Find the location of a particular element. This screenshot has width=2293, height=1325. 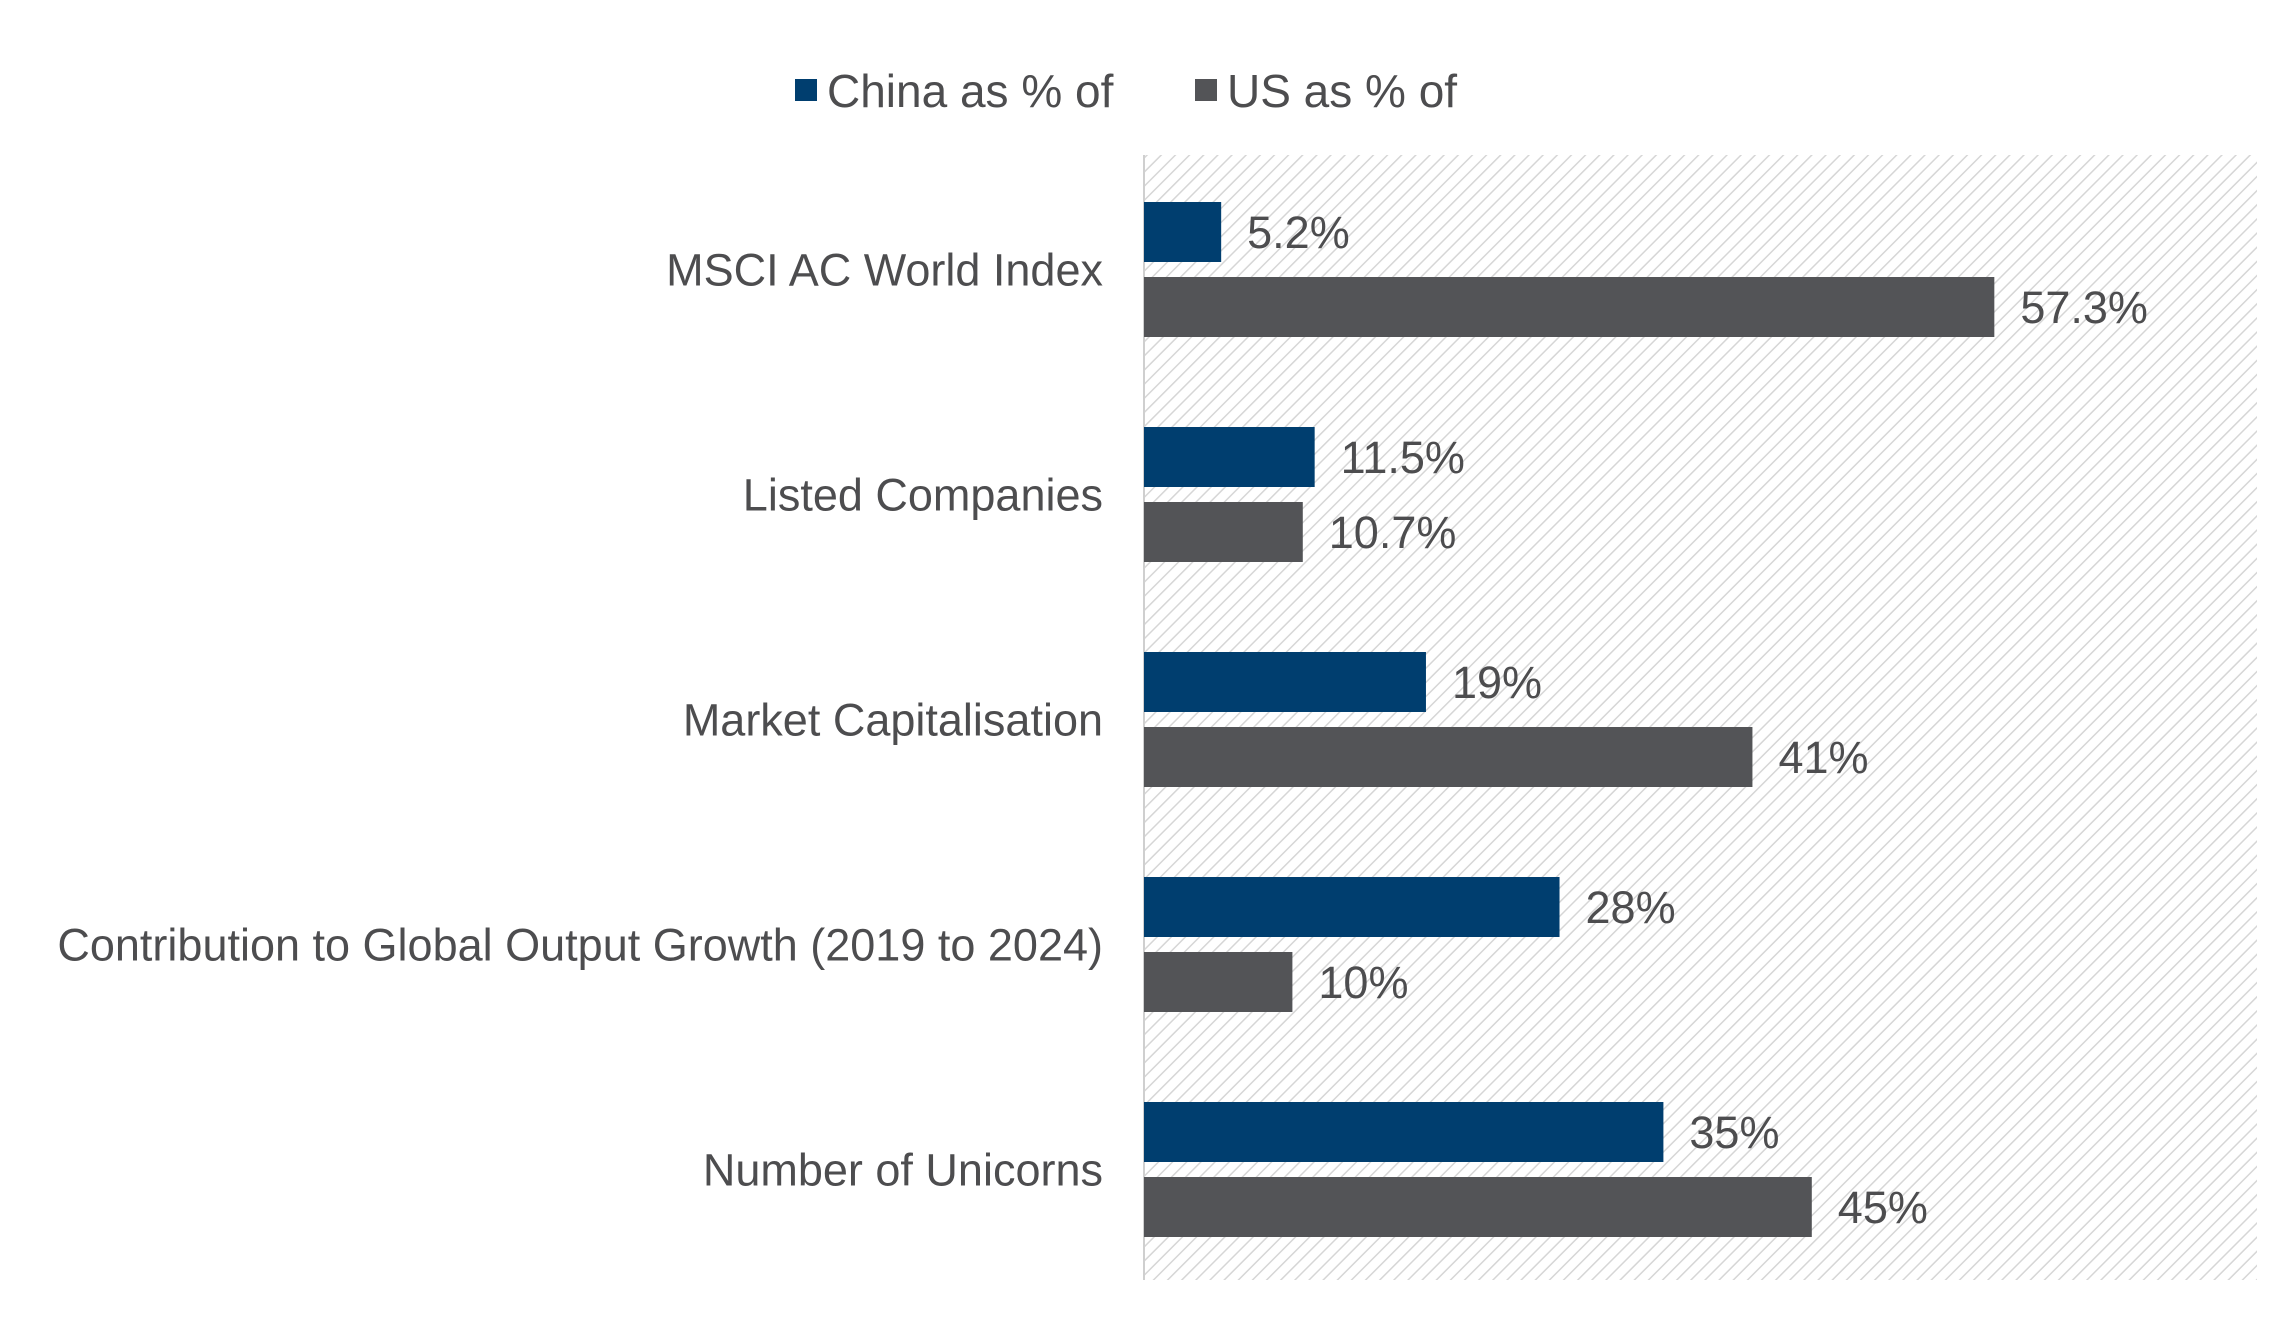

category-label-number-of-unicorns: Number of Unicorns is located at coordinates (903, 1170).